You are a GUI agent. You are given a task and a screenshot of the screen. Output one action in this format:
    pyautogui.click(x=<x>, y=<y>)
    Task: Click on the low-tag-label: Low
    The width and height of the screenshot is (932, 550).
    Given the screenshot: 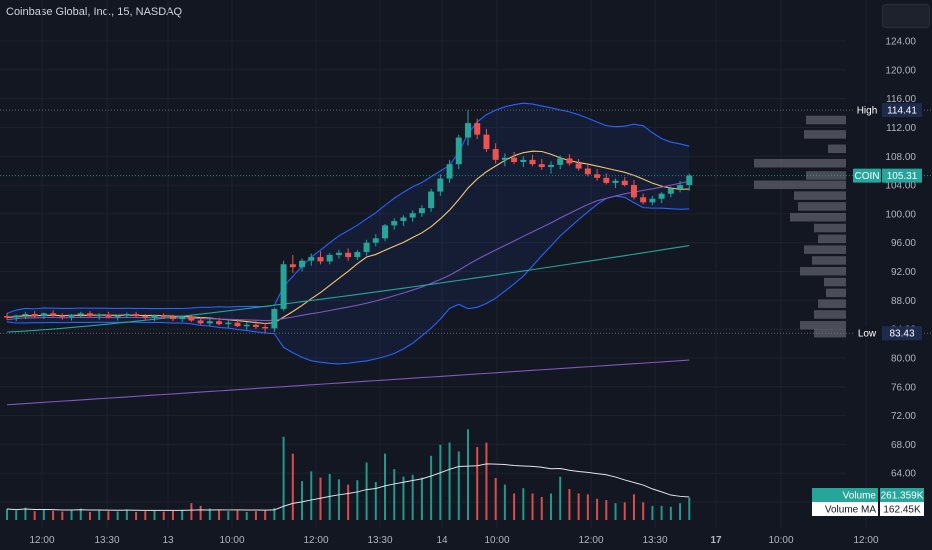 What is the action you would take?
    pyautogui.click(x=867, y=334)
    